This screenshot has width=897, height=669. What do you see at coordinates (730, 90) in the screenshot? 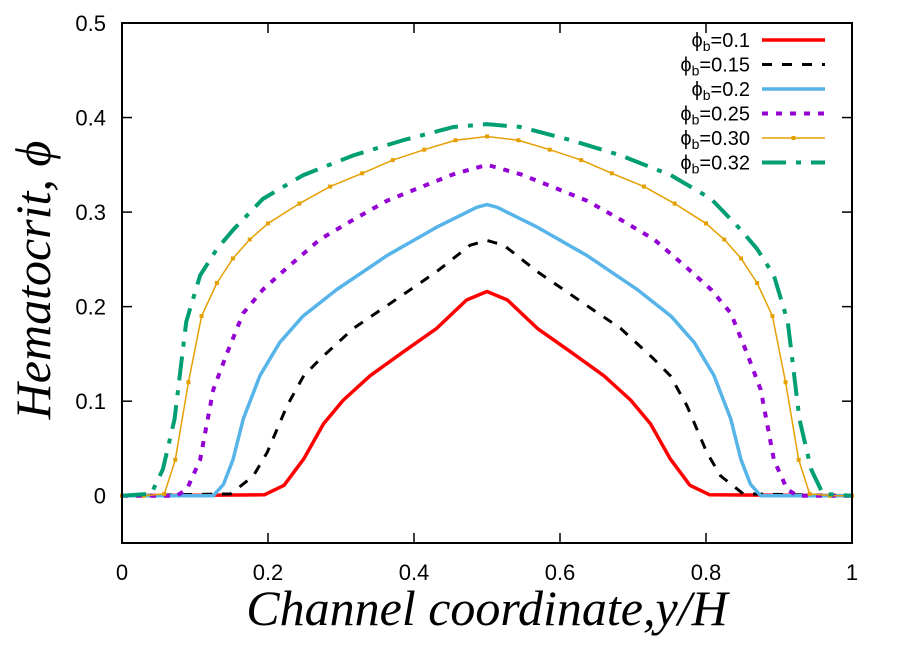
I see `legend-value: =0.2` at bounding box center [730, 90].